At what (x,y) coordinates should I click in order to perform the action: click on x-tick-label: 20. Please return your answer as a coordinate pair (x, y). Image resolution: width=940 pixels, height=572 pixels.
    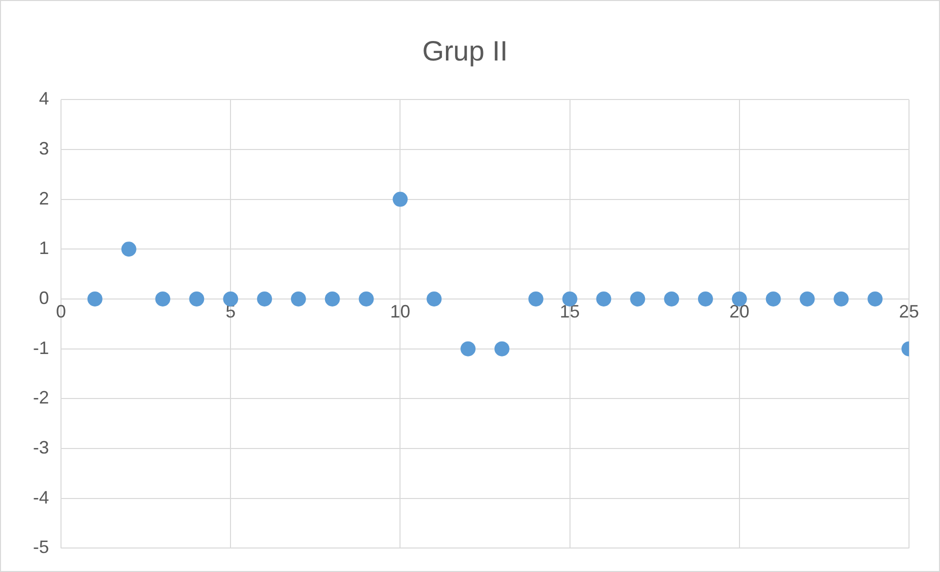
    Looking at the image, I should click on (739, 312).